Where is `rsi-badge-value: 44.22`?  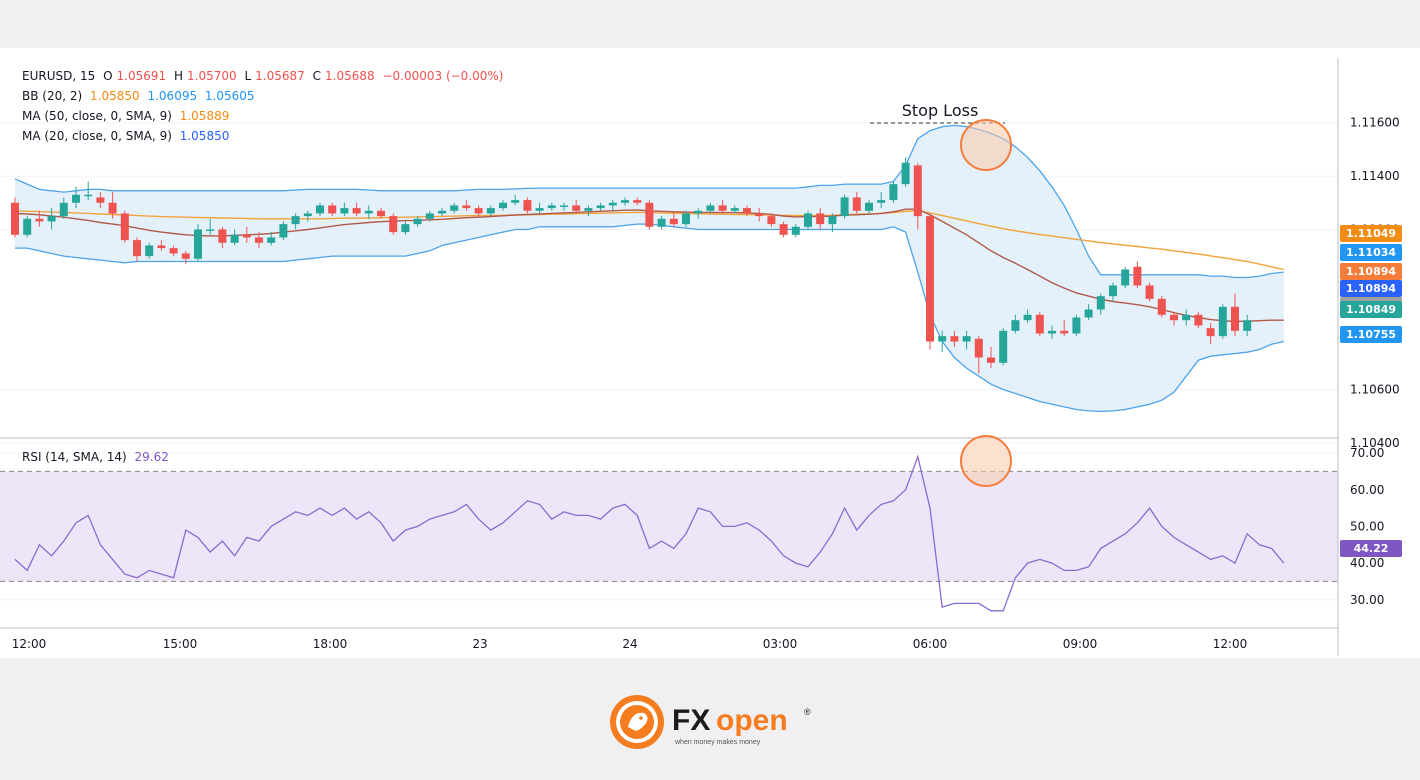
rsi-badge-value: 44.22 is located at coordinates (1371, 548).